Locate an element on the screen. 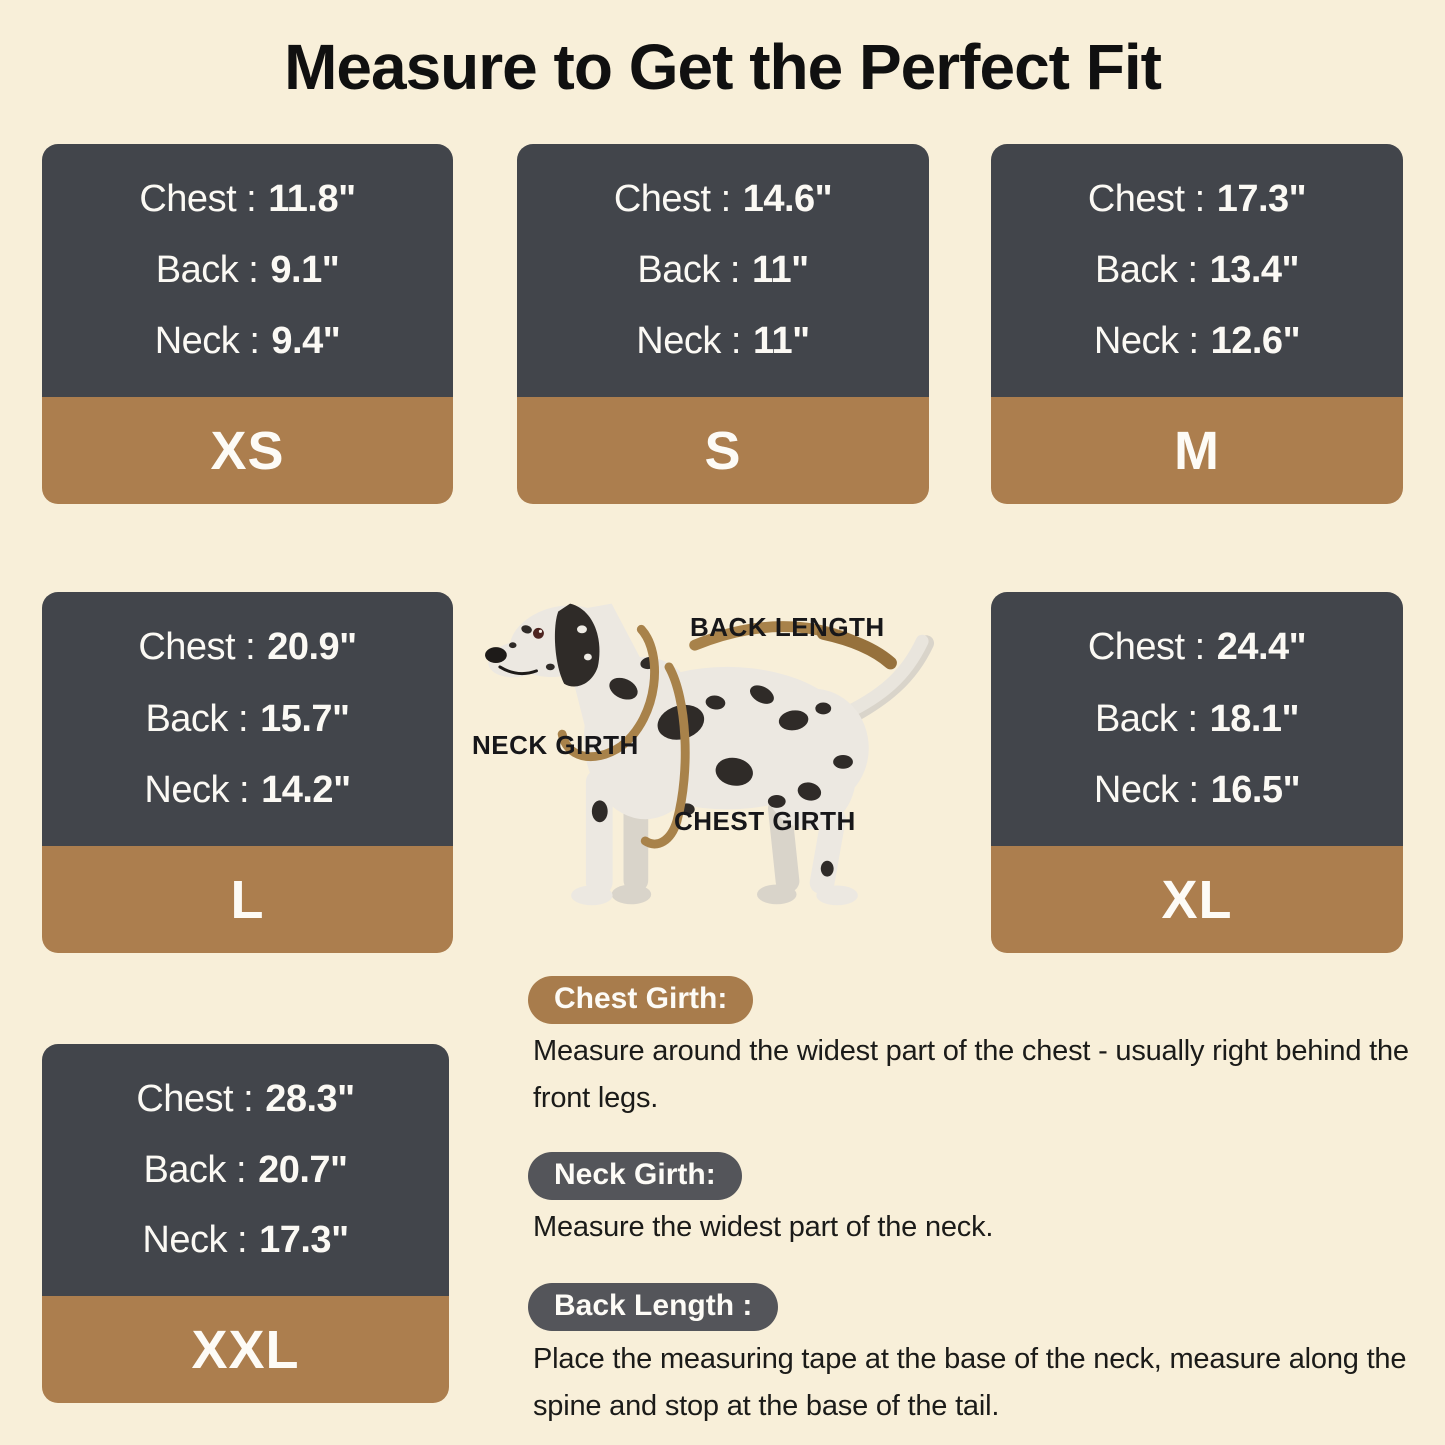 The width and height of the screenshot is (1445, 1445). measurement-row: Neck : 9.4" is located at coordinates (248, 341).